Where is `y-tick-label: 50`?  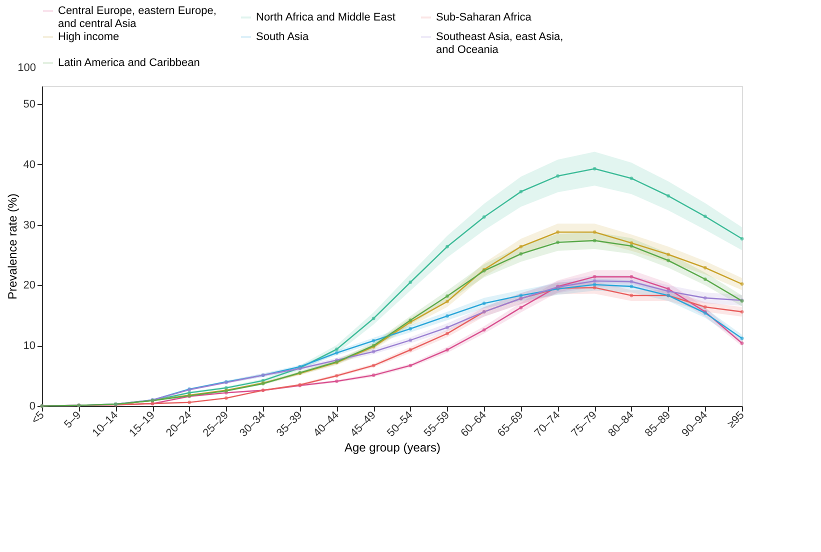
y-tick-label: 50 is located at coordinates (29, 104).